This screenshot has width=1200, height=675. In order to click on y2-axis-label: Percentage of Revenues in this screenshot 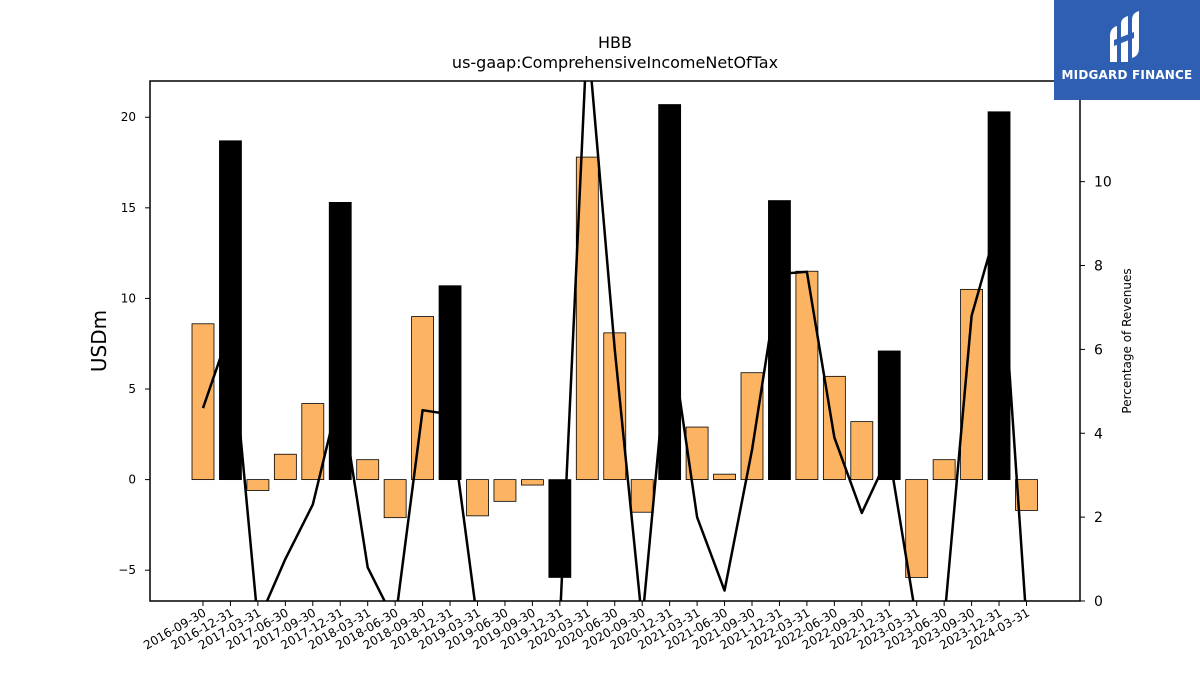, I will do `click(1127, 340)`.